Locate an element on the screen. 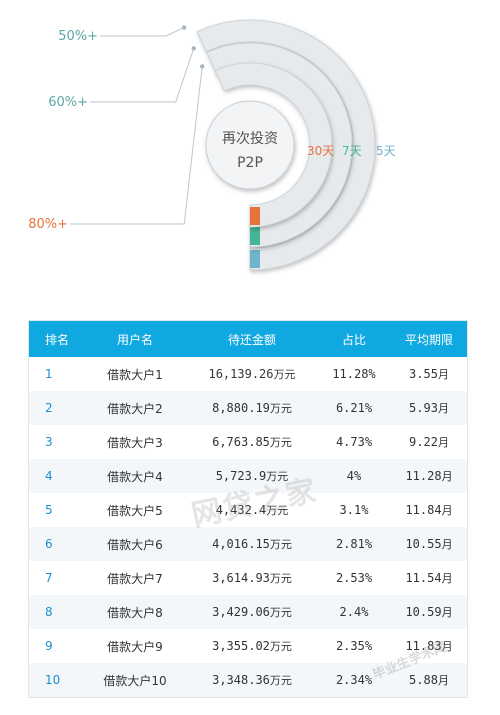  percent-label-1: 80%+ is located at coordinates (48, 224).